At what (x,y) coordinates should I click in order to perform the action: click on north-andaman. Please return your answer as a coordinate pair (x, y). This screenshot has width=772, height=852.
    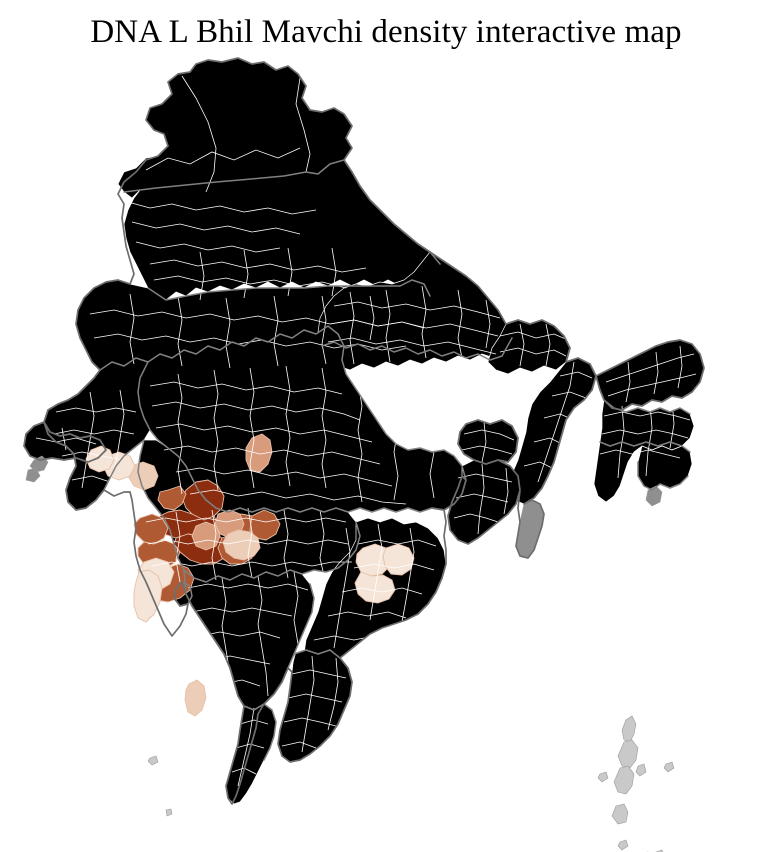
    Looking at the image, I should click on (629, 729).